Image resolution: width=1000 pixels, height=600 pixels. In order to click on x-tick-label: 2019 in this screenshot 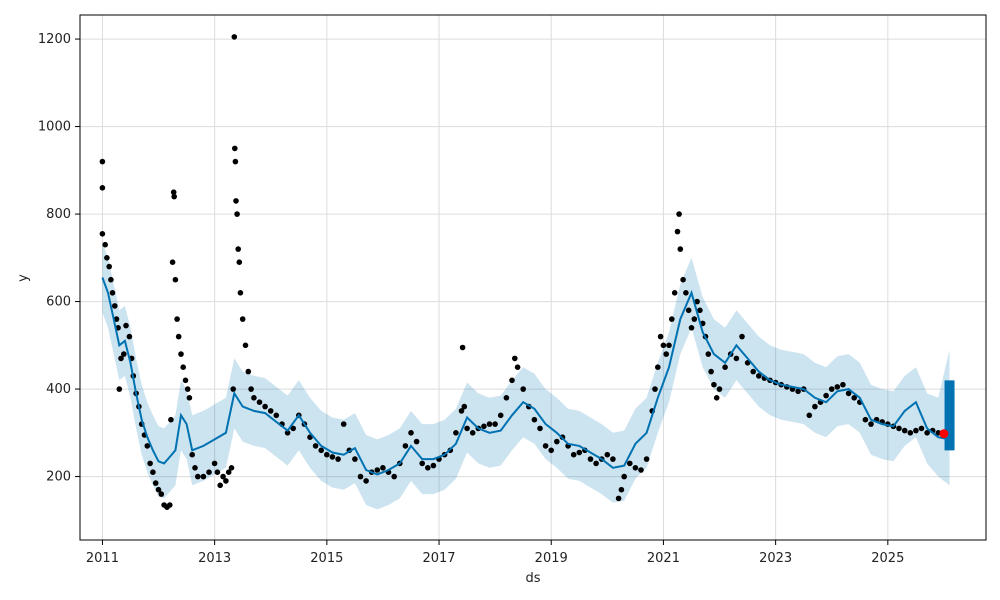, I will do `click(551, 558)`.